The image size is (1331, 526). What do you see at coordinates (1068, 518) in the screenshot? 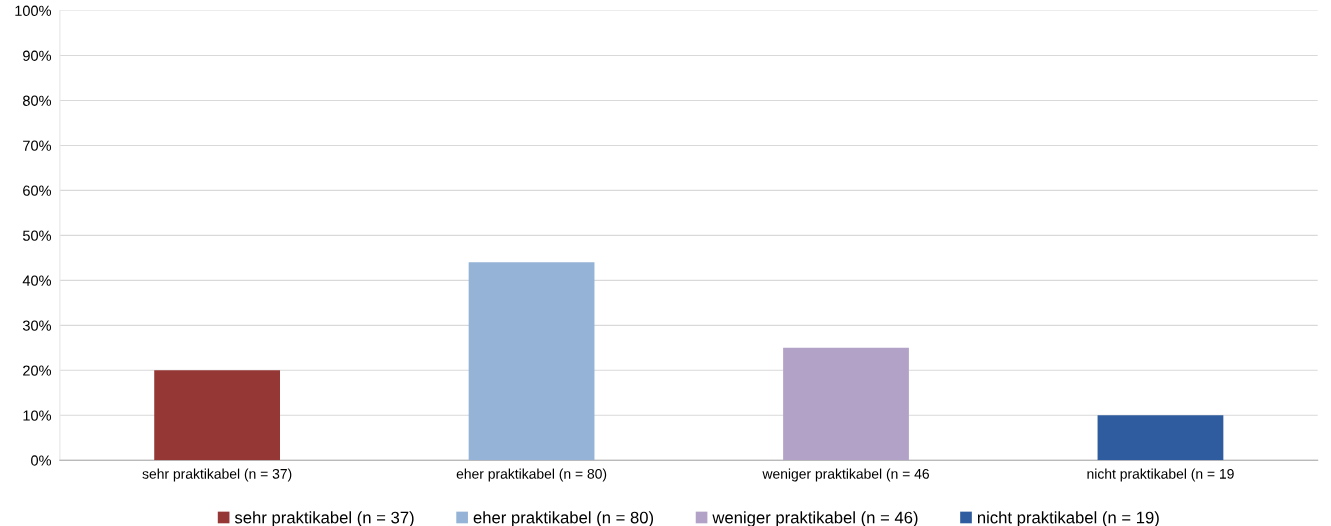
I see `legend-label: nicht praktikabel (n = 19)` at bounding box center [1068, 518].